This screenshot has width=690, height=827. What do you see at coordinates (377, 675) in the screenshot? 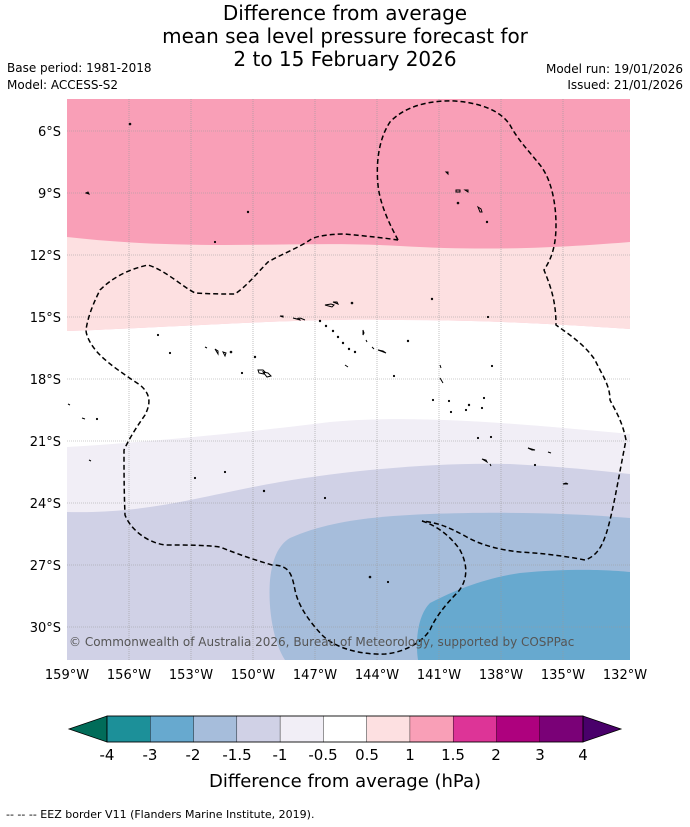
I see `lon-label: 144°W` at bounding box center [377, 675].